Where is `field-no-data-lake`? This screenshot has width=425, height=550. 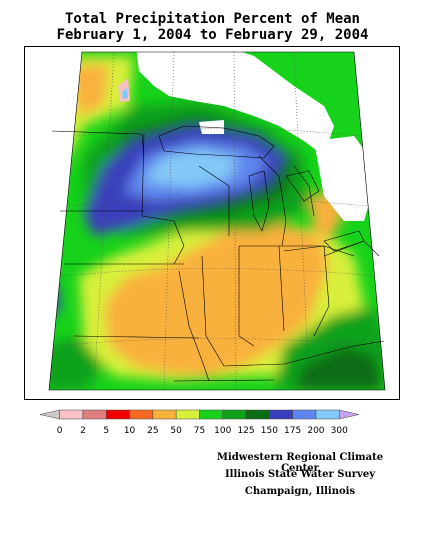
field-no-data-lake is located at coordinates (211, 127).